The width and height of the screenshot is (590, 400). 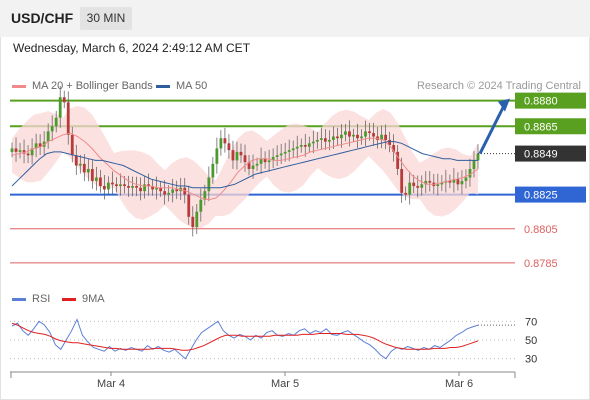 What do you see at coordinates (285, 384) in the screenshot?
I see `x-tick-label: Mar 5` at bounding box center [285, 384].